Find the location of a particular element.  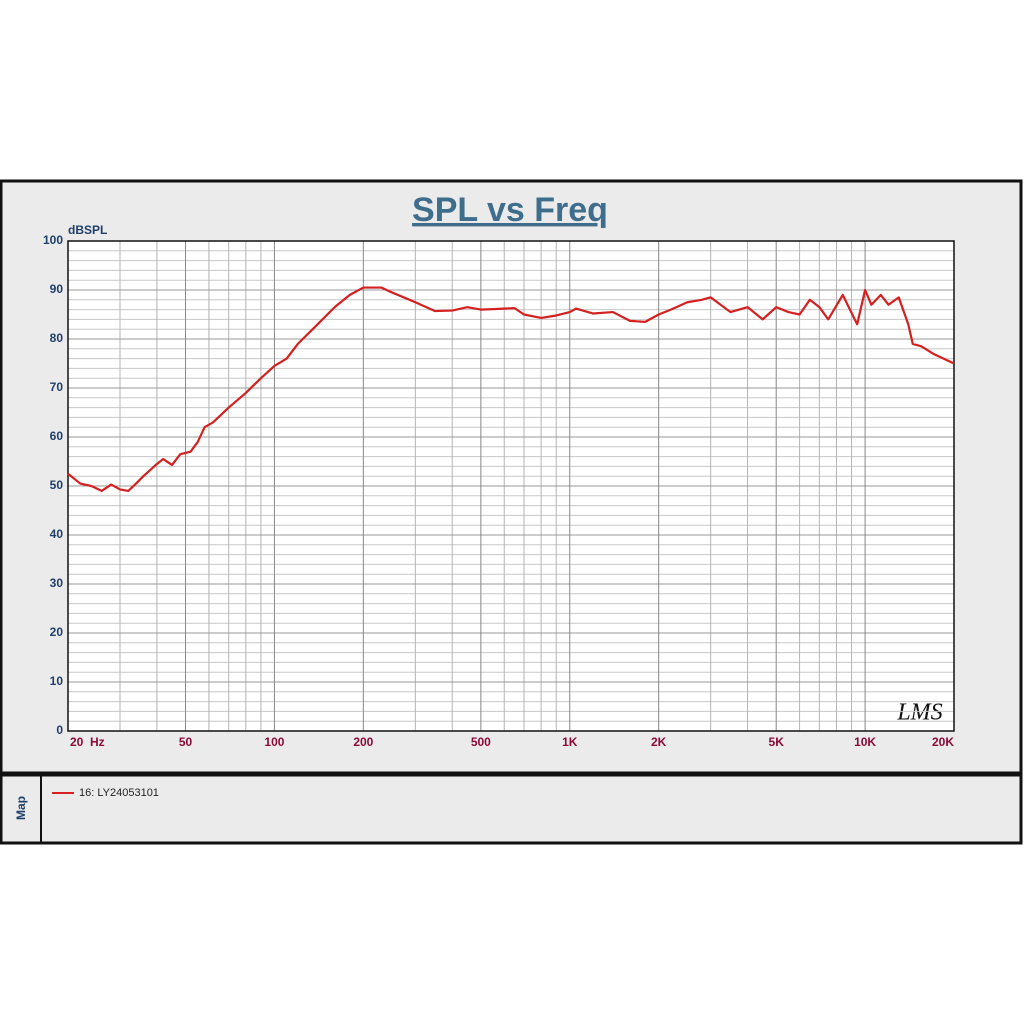

legend-frame is located at coordinates (511, 809).